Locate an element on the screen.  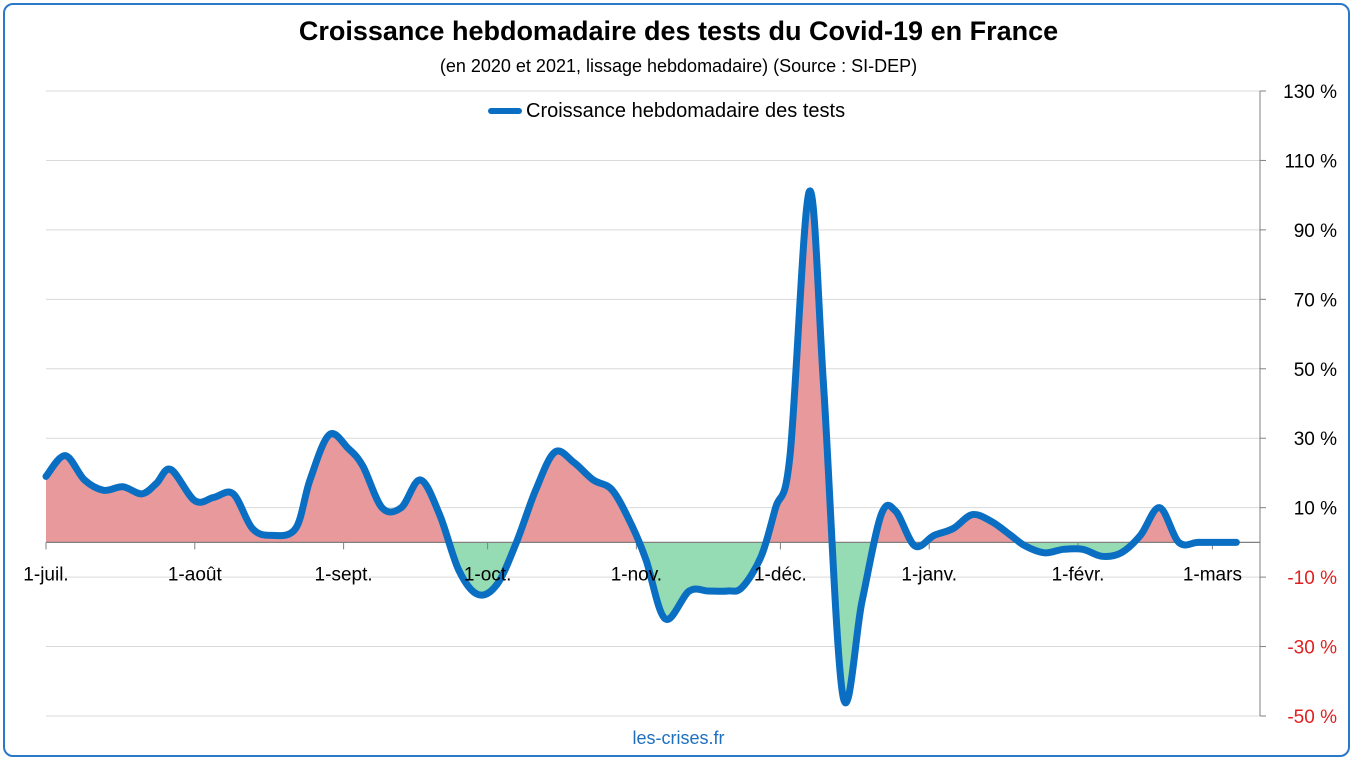
y-tick-label: 110 % is located at coordinates (1311, 161).